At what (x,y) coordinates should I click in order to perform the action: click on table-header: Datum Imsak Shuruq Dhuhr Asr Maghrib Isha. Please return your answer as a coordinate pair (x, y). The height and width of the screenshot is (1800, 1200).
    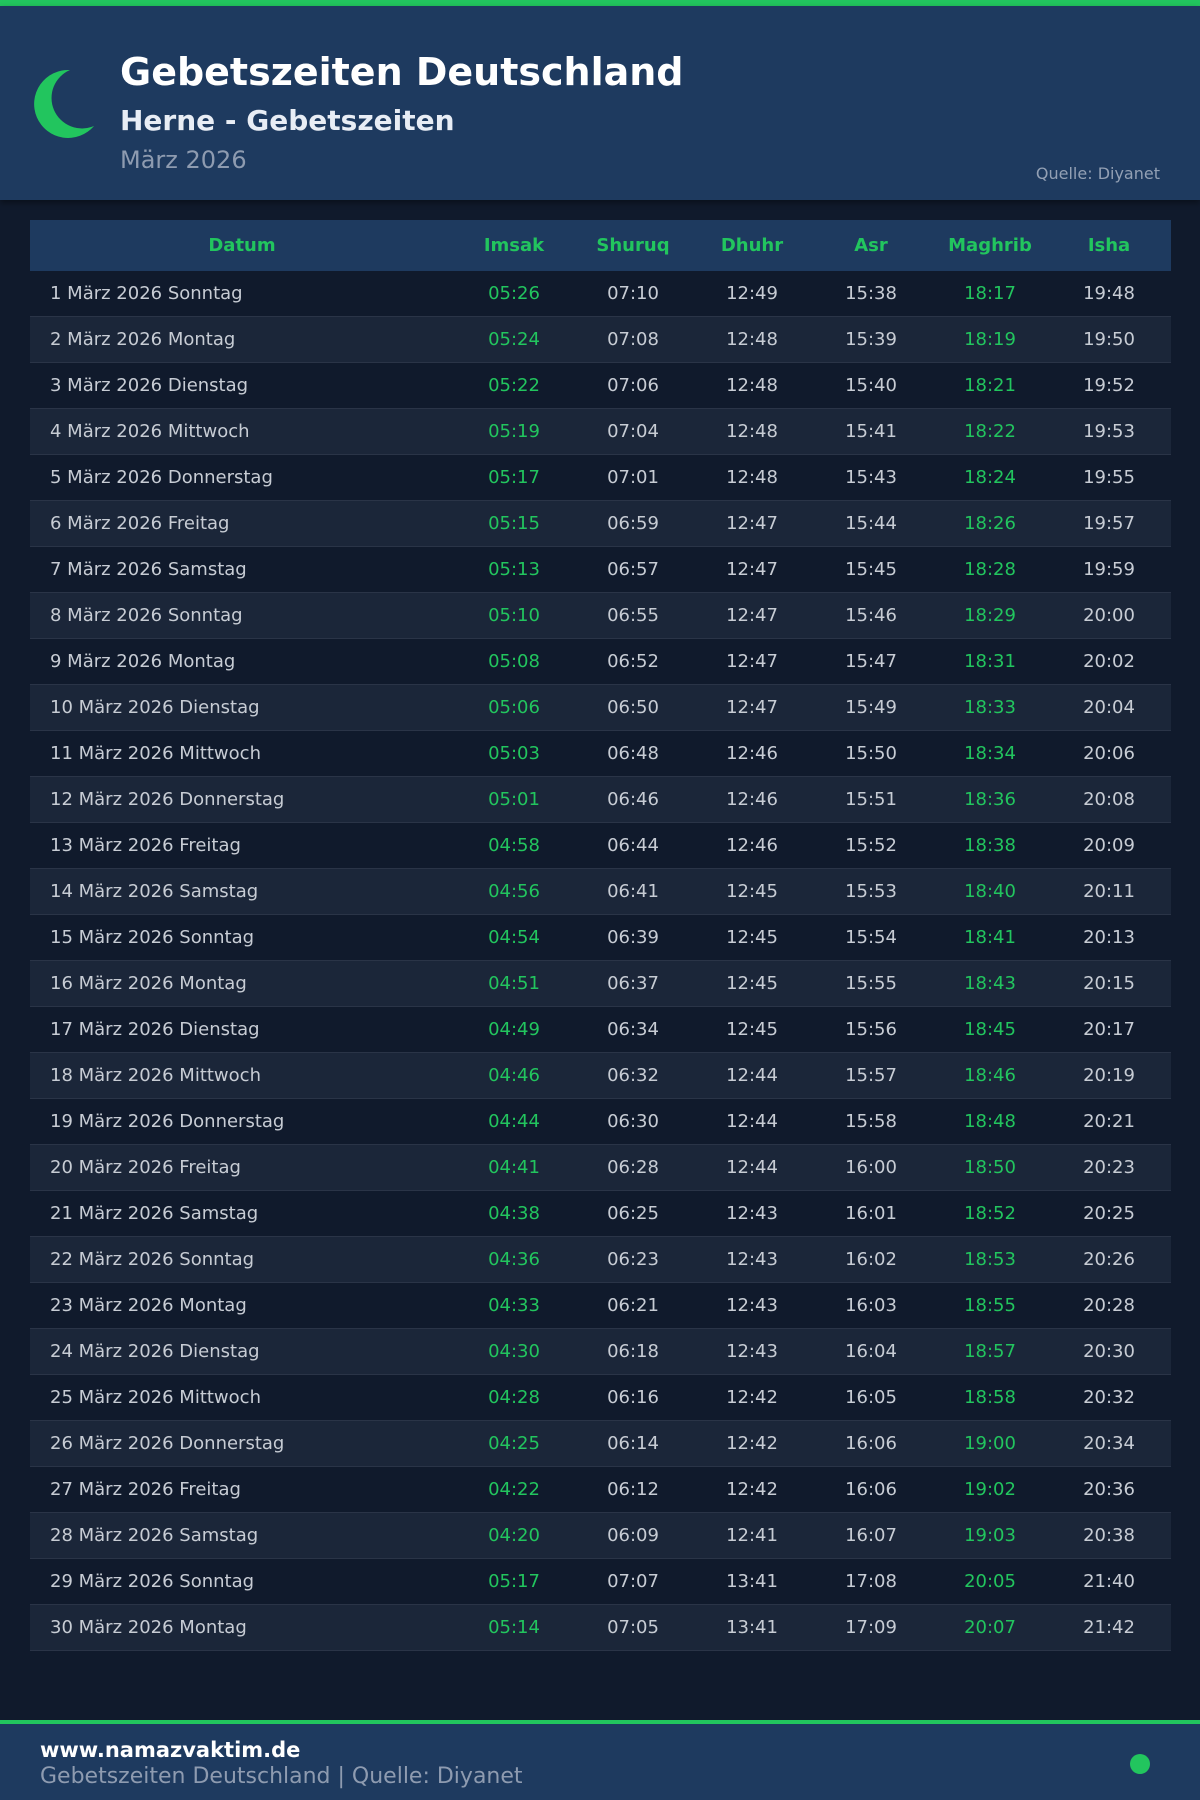
    Looking at the image, I should click on (600, 245).